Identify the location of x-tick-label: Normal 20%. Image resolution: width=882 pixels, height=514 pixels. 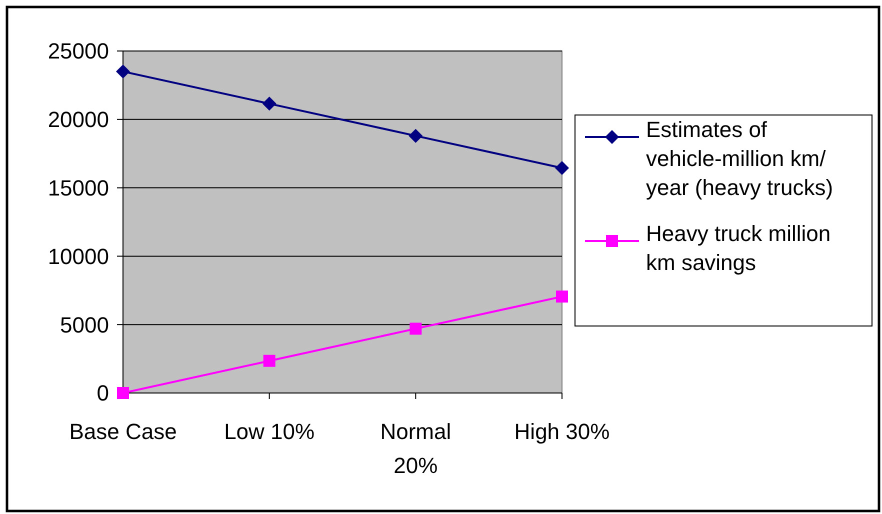
(416, 448).